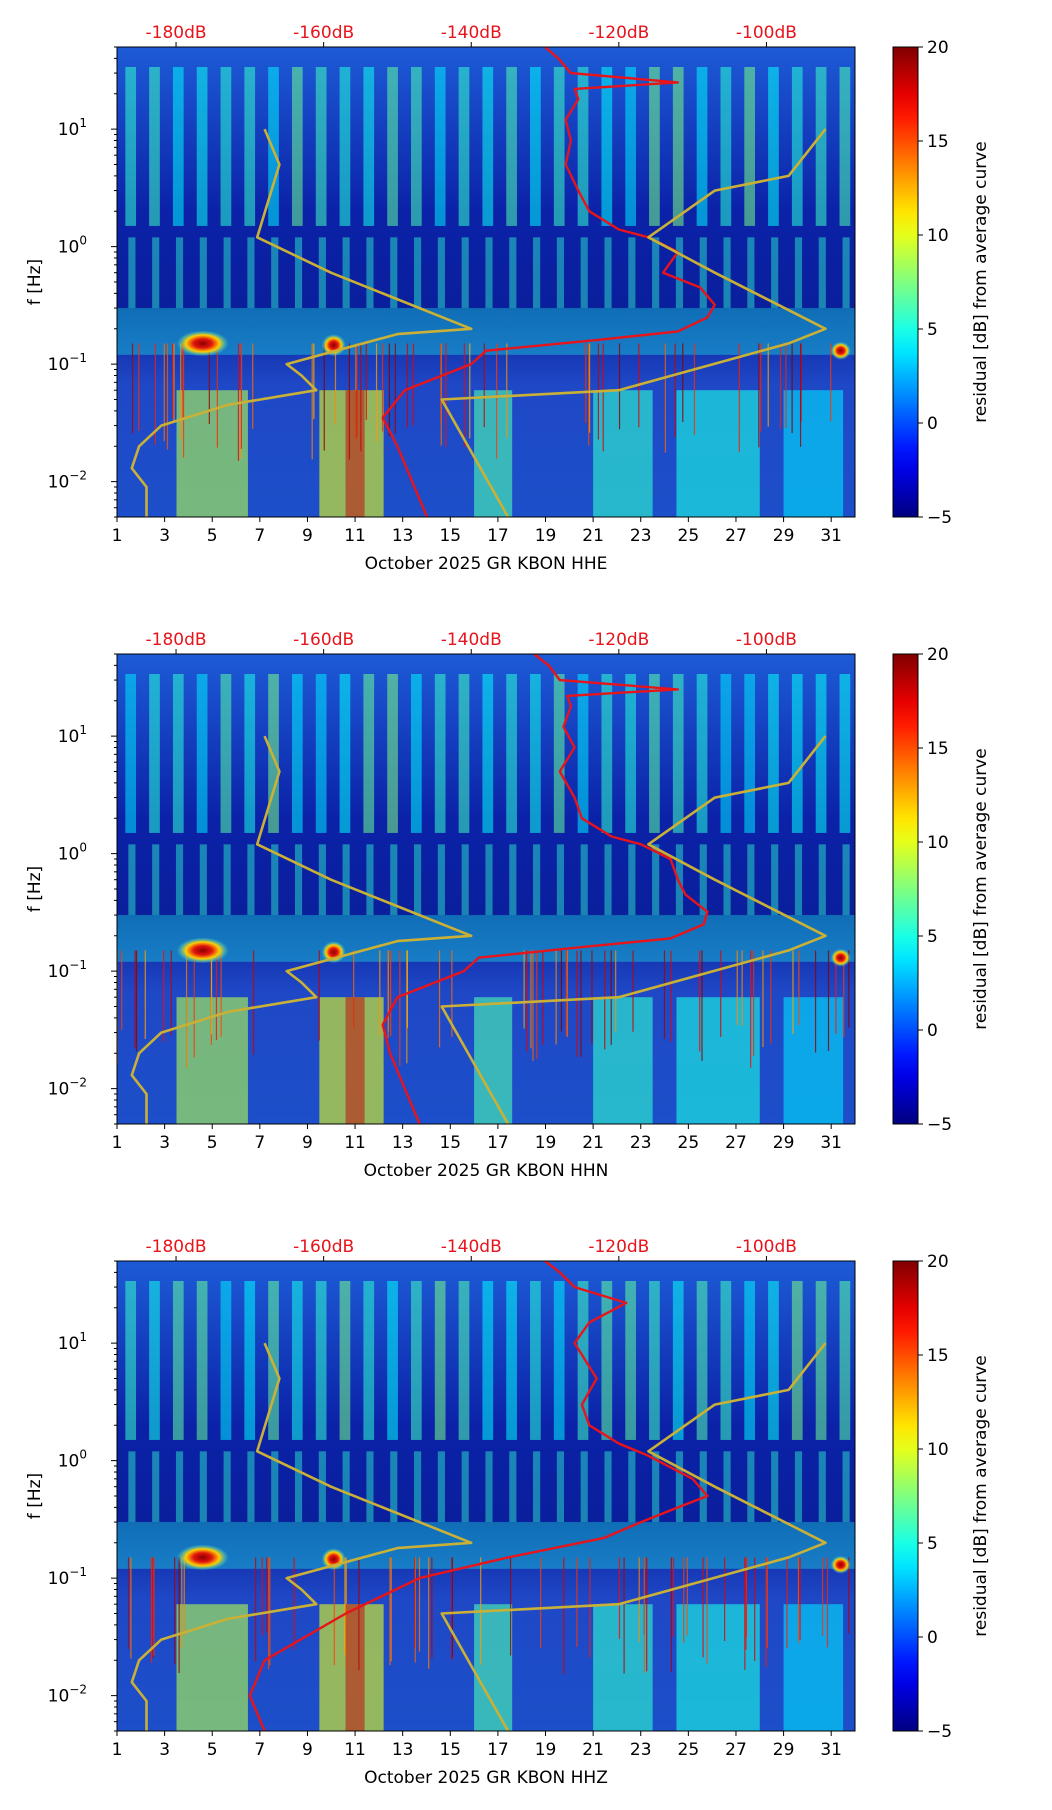 The width and height of the screenshot is (1052, 1810). I want to click on y-tick-label: 10⁰, so click(72, 1460).